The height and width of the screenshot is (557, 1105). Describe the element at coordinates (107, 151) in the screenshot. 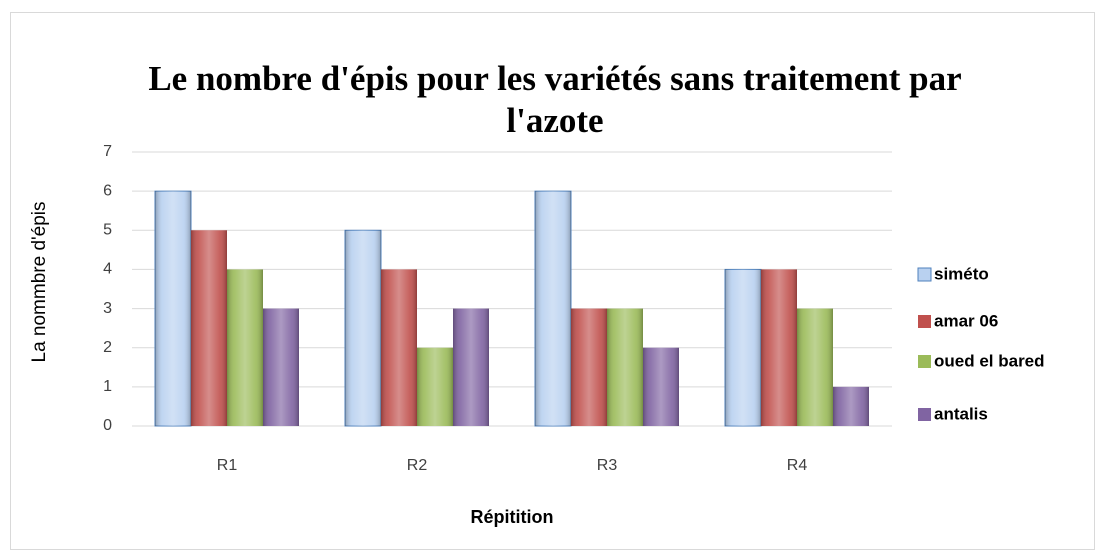

I see `y-tick-label: 7` at that location.